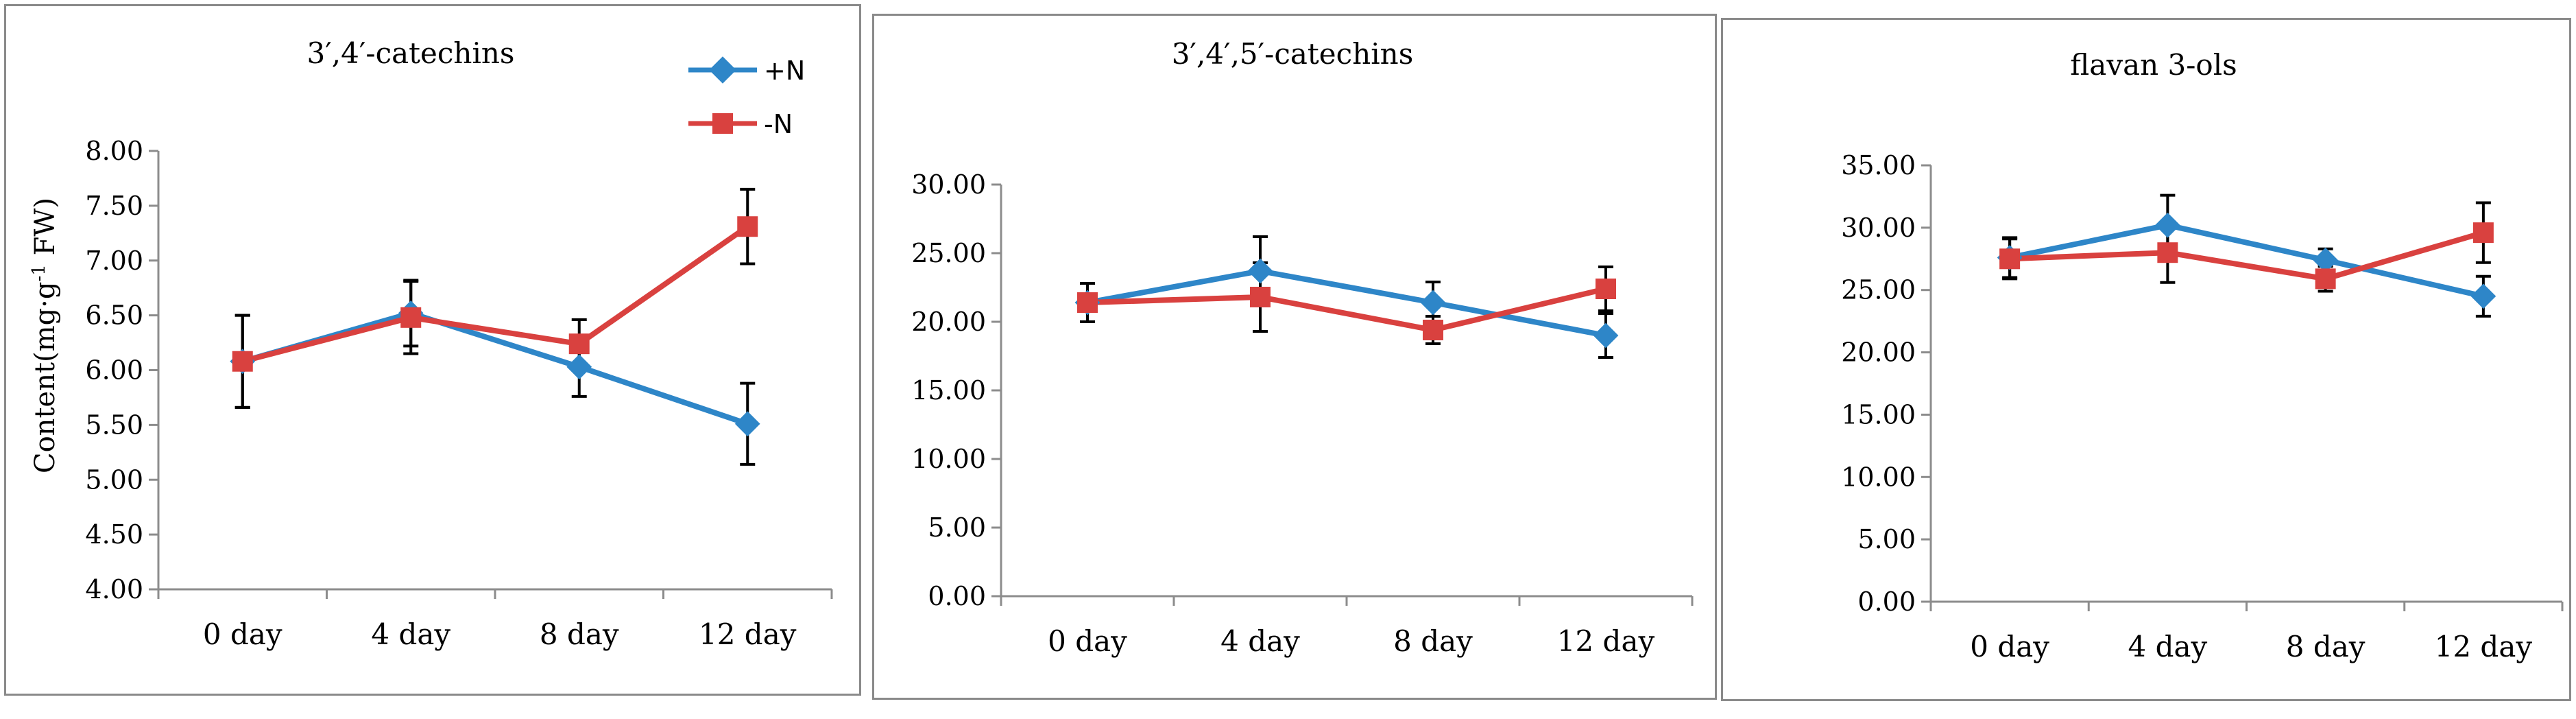  I want to click on y-tick-label: 6.00, so click(114, 370).